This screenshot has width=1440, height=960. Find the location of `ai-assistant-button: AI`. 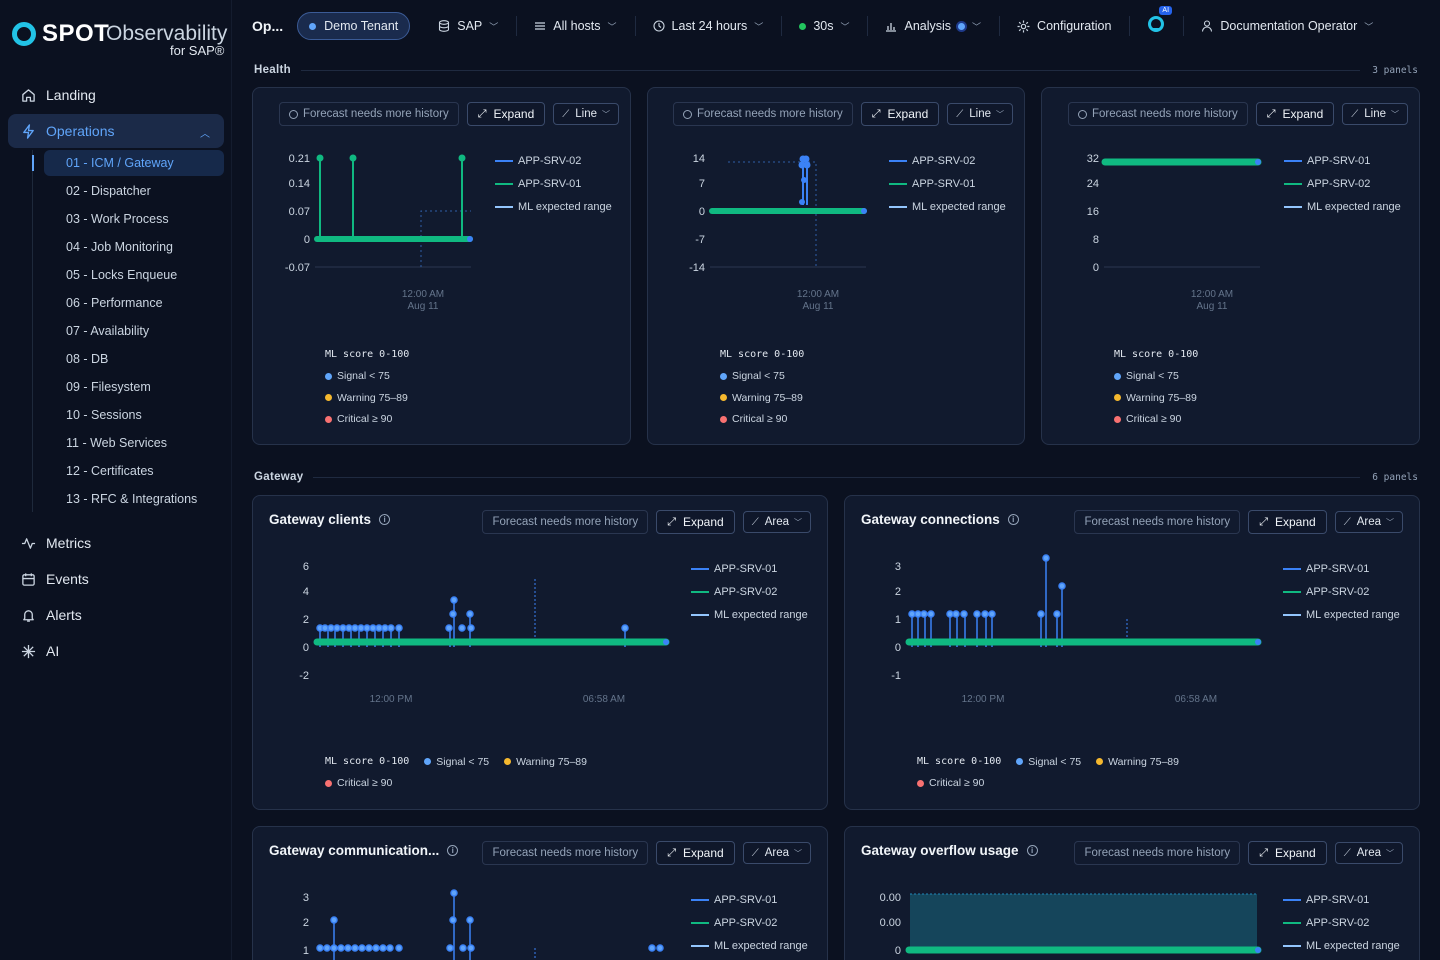

ai-assistant-button: AI is located at coordinates (1156, 23).